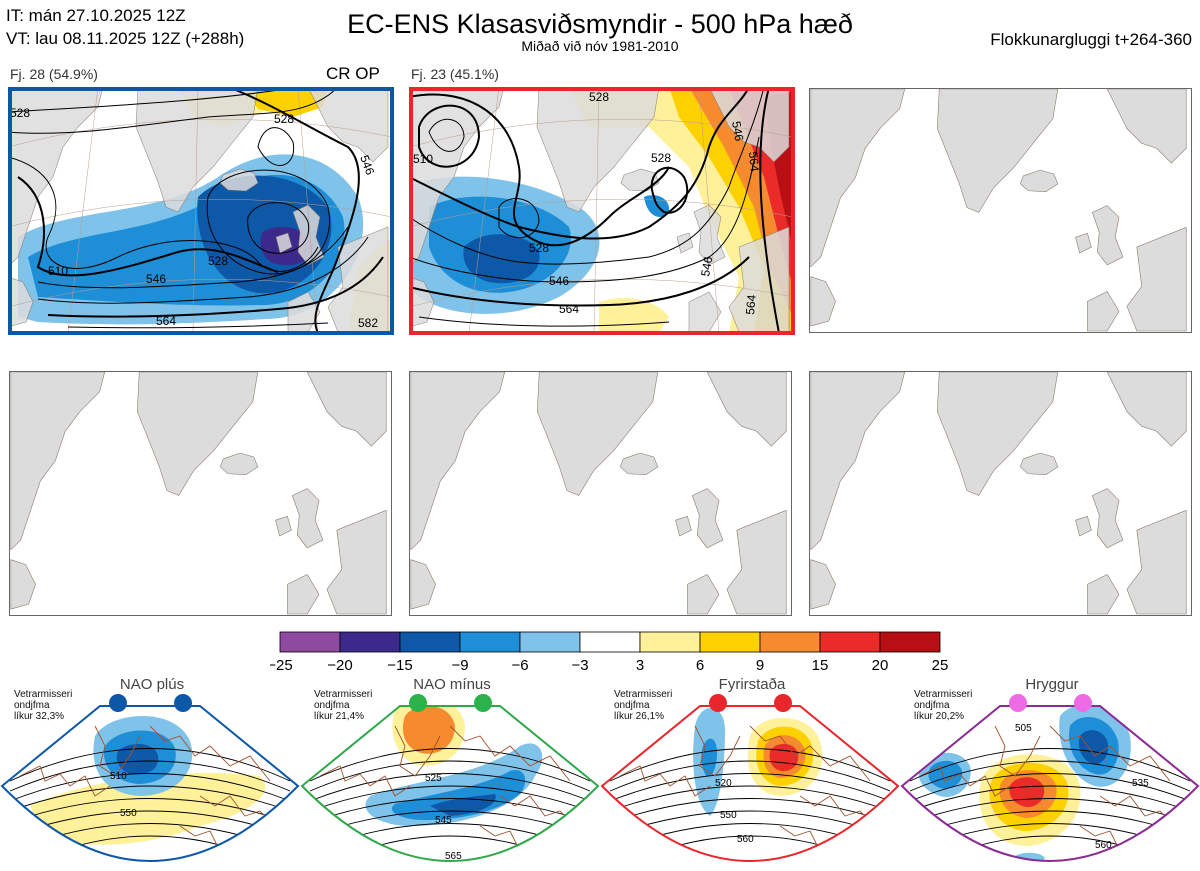 This screenshot has height=871, width=1200. What do you see at coordinates (723, 783) in the screenshot?
I see `contour-label: 520` at bounding box center [723, 783].